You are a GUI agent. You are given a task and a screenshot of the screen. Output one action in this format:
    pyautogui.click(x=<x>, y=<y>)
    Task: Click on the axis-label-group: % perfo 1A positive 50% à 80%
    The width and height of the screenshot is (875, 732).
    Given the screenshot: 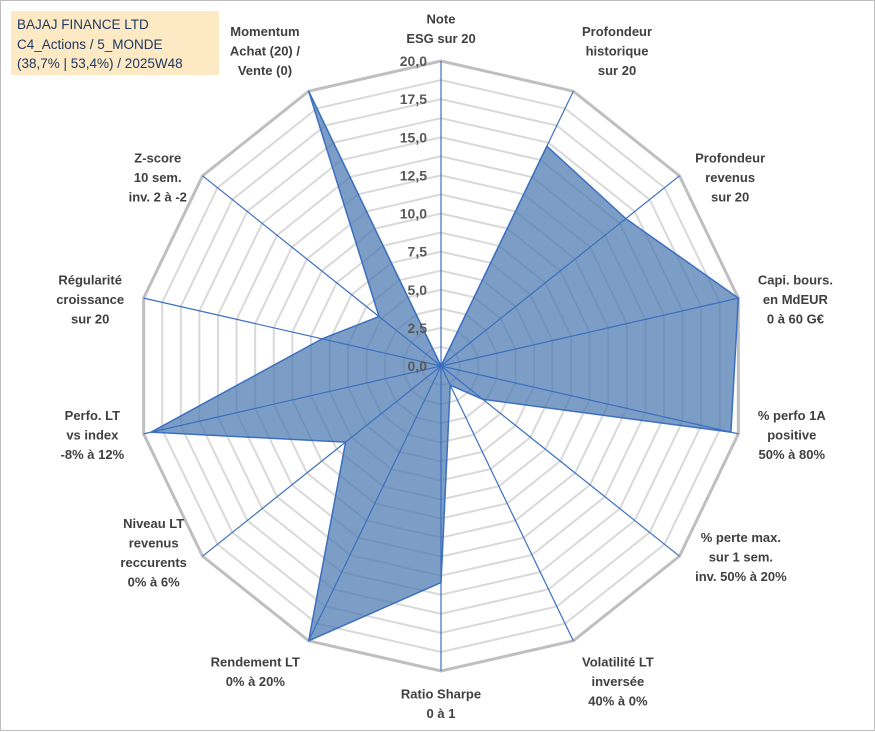 What is the action you would take?
    pyautogui.click(x=792, y=435)
    